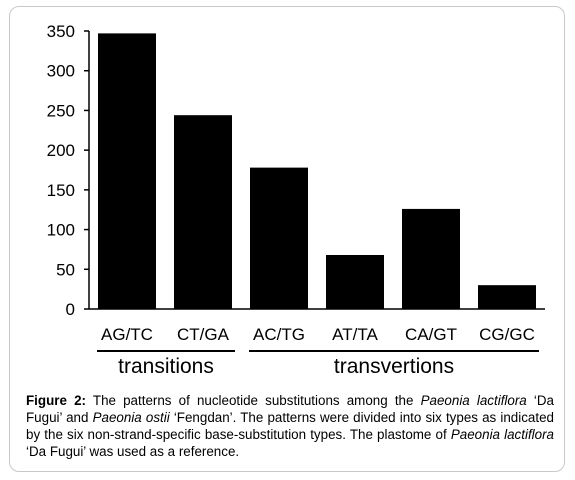 Image resolution: width=575 pixels, height=480 pixels. What do you see at coordinates (279, 238) in the screenshot?
I see `bar-ac-tg` at bounding box center [279, 238].